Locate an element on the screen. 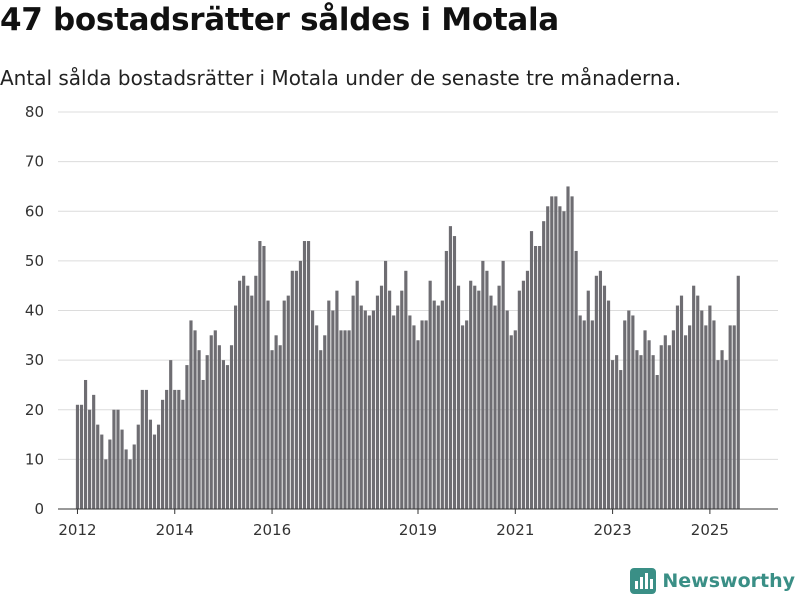 The image size is (800, 600). y-tick-label: 50 is located at coordinates (34, 261).